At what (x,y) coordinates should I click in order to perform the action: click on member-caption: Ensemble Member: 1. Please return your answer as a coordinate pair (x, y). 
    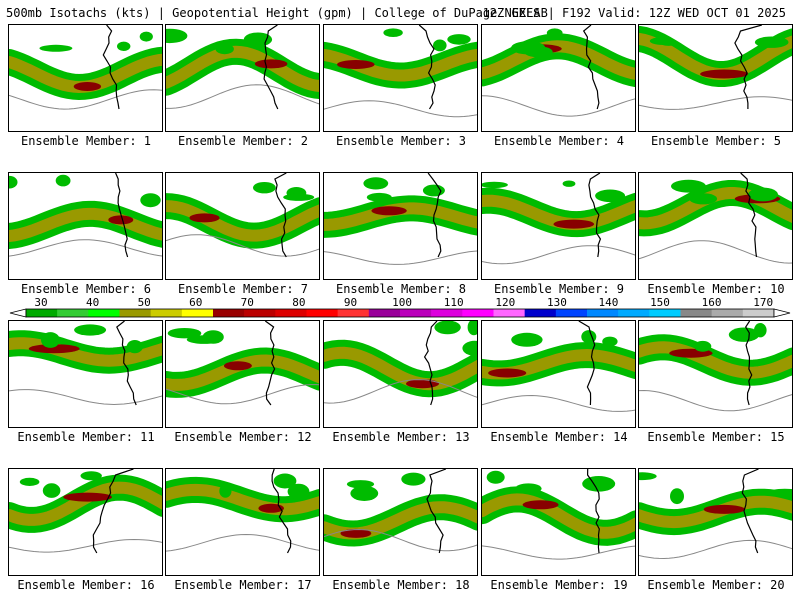
    Looking at the image, I should click on (86, 141).